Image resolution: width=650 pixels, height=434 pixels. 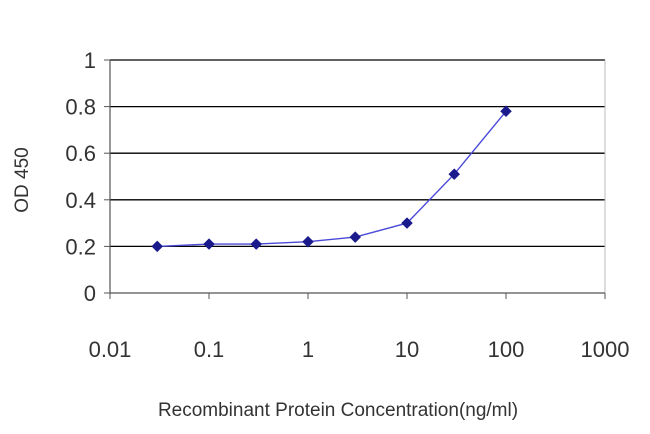 What do you see at coordinates (308, 349) in the screenshot?
I see `x-tick-label: 1` at bounding box center [308, 349].